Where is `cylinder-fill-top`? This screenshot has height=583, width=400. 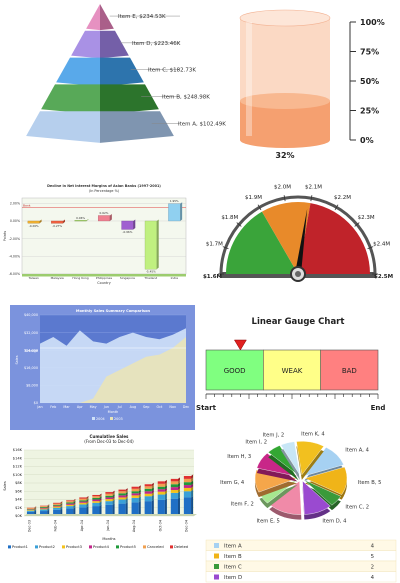
cylinder-fill-top is located at coordinates (285, 100).